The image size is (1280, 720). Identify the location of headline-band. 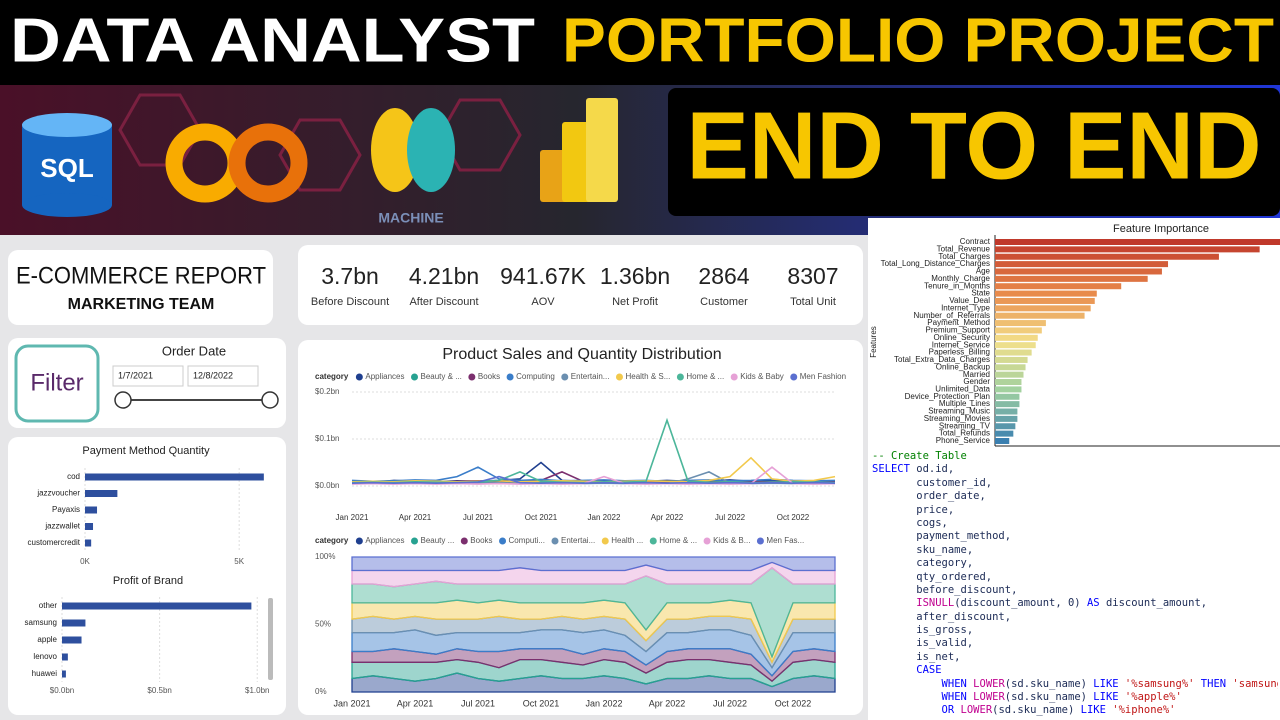
(640, 42).